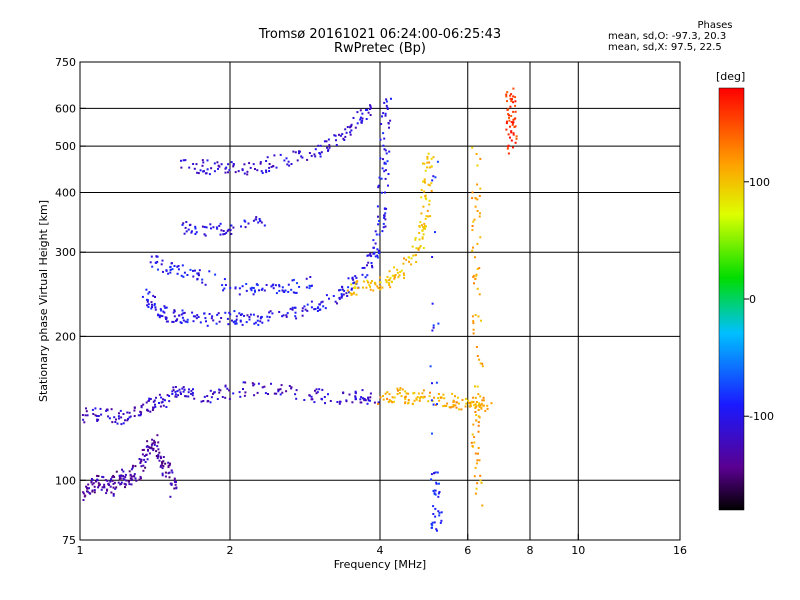  I want to click on x-tick-label: 2, so click(230, 550).